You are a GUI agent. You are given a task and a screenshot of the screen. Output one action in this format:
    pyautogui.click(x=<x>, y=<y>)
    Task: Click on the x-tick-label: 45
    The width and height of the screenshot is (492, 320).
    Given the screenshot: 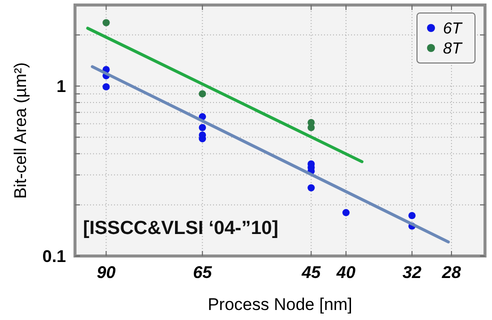 What is the action you would take?
    pyautogui.click(x=311, y=272)
    